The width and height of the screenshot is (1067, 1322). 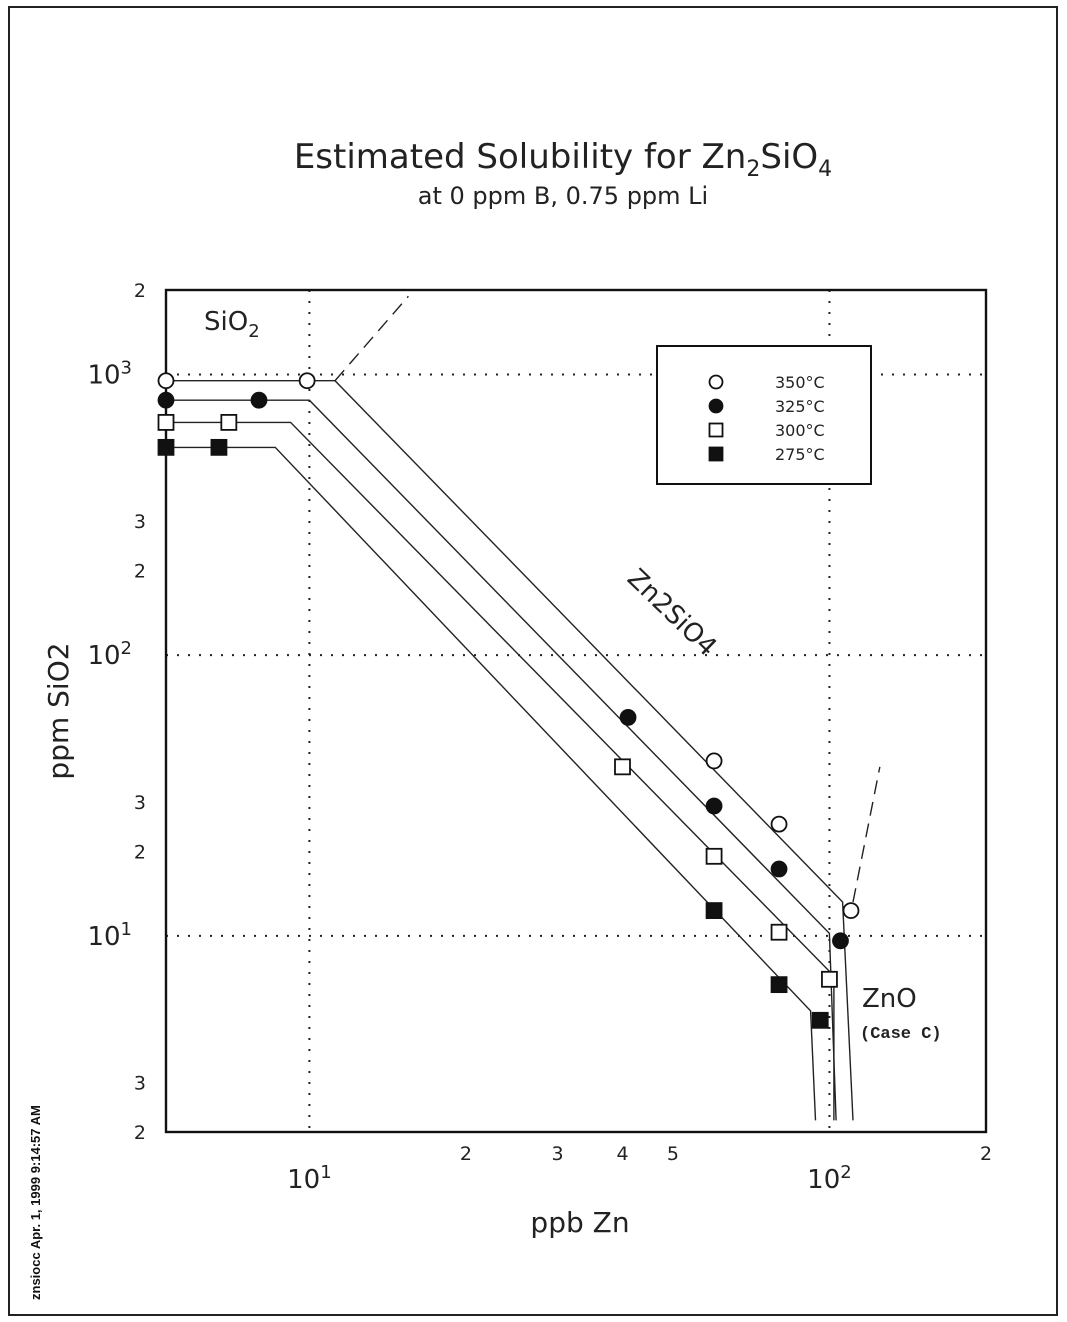 I want to click on x-tick-label: 5, so click(x=673, y=1154).